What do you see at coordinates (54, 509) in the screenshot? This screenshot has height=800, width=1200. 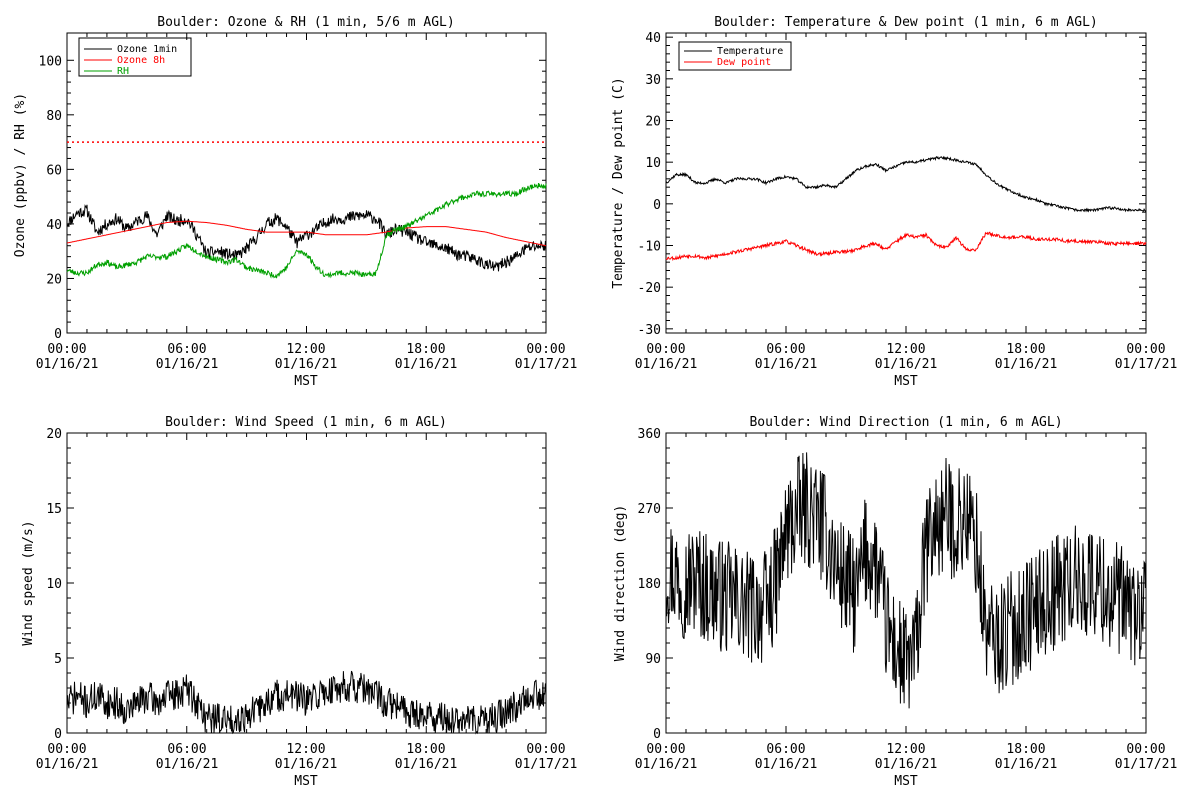 I see `y-tick-label: 15` at bounding box center [54, 509].